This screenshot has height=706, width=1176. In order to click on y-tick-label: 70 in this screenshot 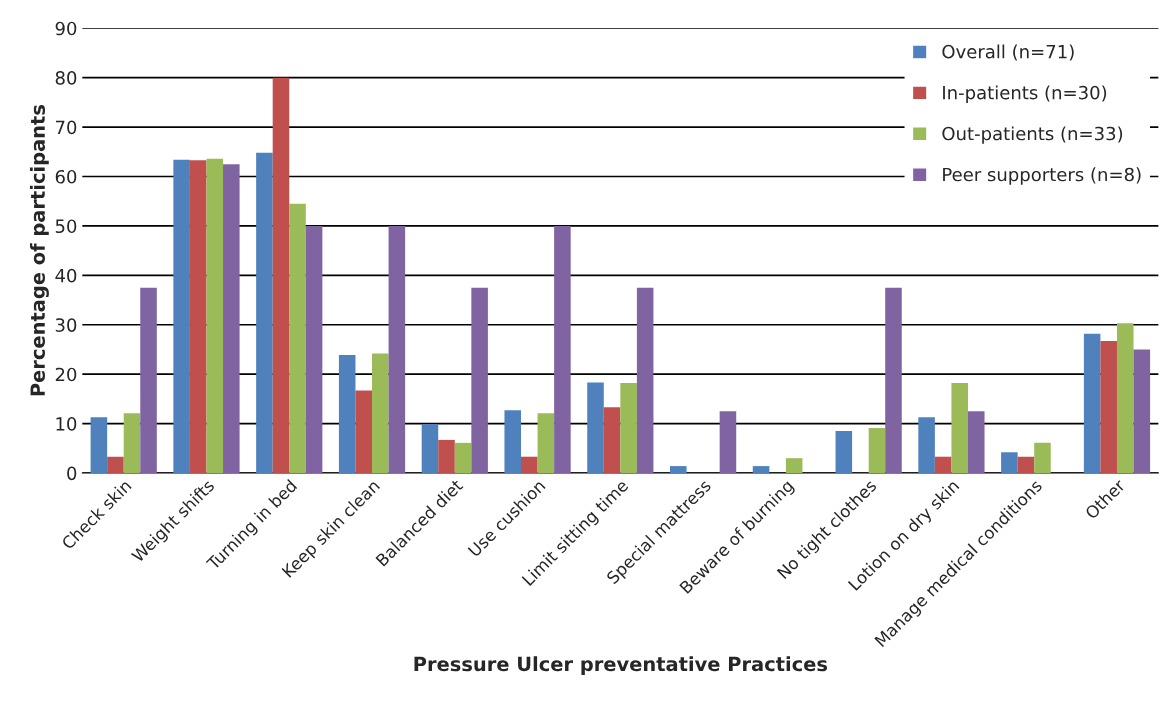, I will do `click(66, 127)`.